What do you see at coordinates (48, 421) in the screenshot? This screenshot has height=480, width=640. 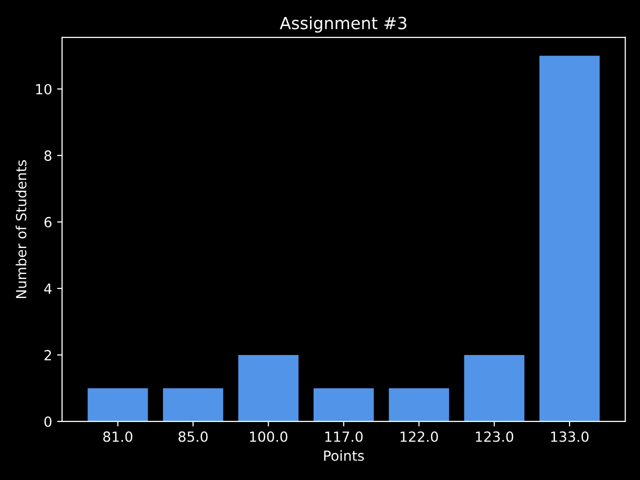 I see `y-tick-label: 0` at bounding box center [48, 421].